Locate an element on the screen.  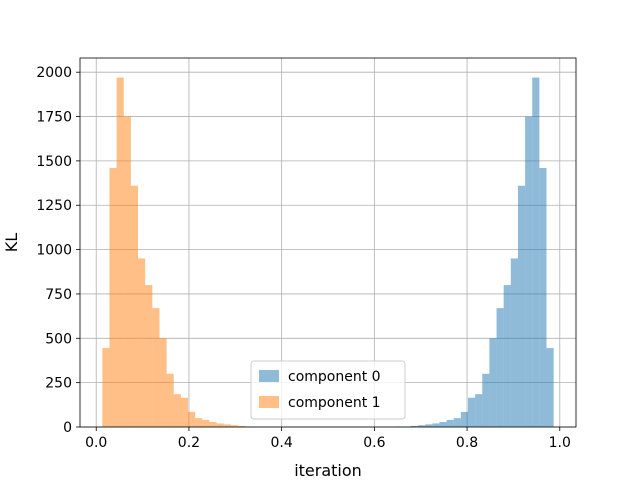
y-tick-label: 1250 is located at coordinates (54, 206).